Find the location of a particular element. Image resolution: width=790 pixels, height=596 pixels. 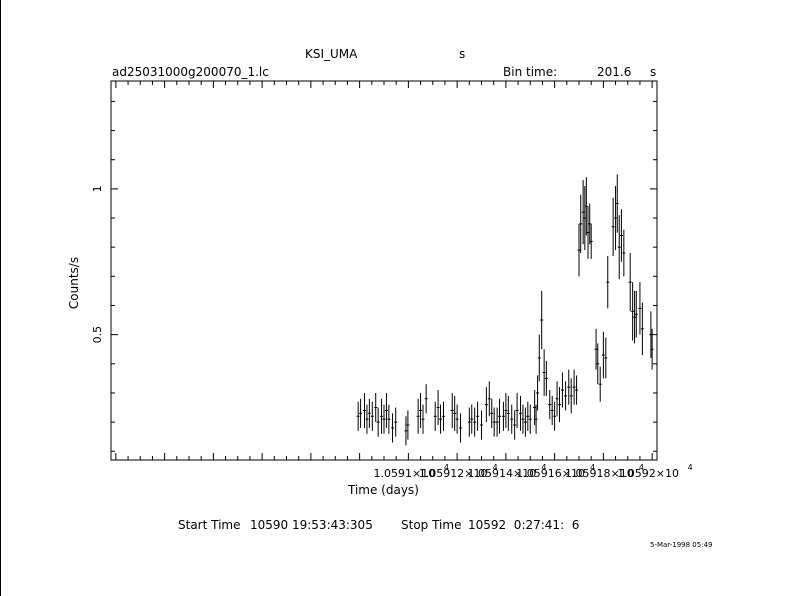

stop-time-label: Stop Time is located at coordinates (431, 525).